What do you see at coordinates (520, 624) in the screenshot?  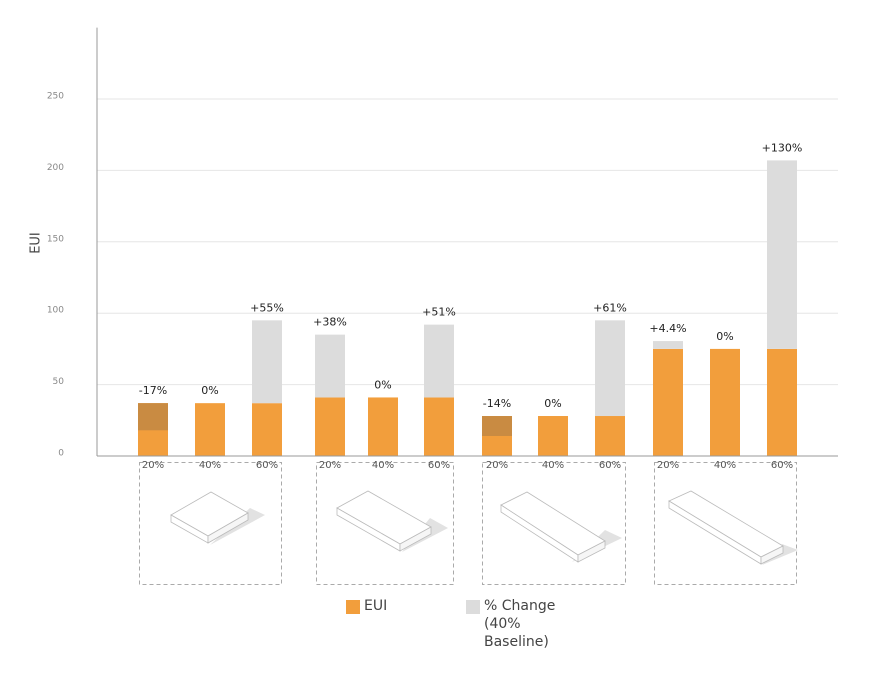 I see `legend-label: % Change (40% Baseline)` at bounding box center [520, 624].